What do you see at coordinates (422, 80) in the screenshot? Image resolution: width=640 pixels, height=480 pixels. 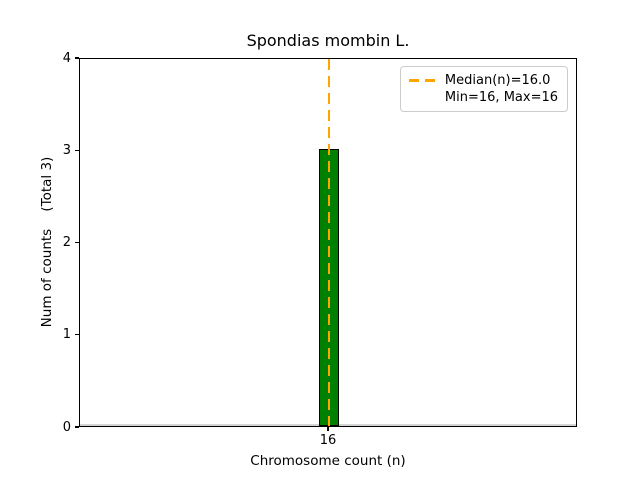 I see `orange-dashed-line-icon` at bounding box center [422, 80].